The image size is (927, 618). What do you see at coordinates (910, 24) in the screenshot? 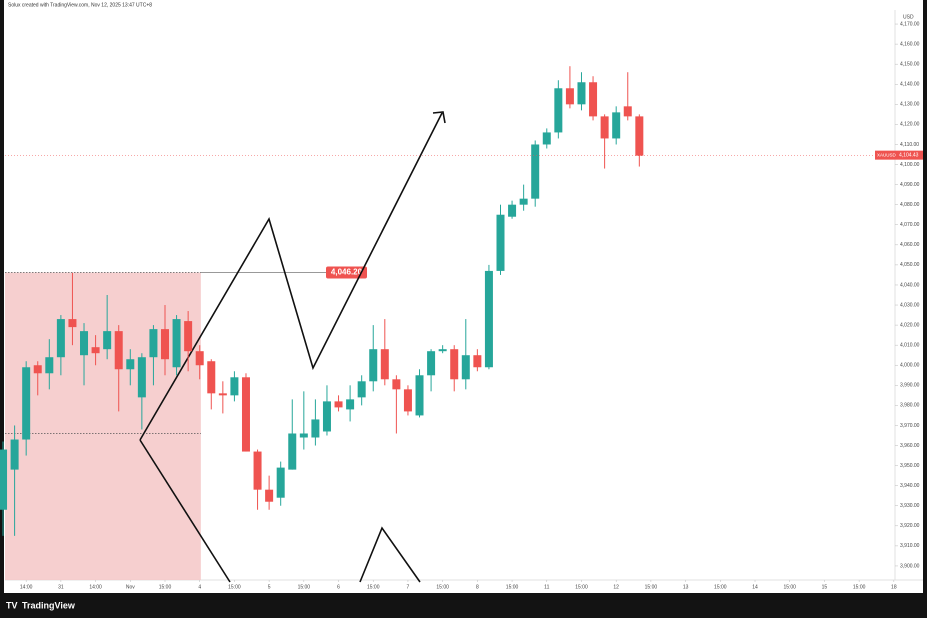
I see `y-tick-label: 4,170.00` at bounding box center [910, 24].